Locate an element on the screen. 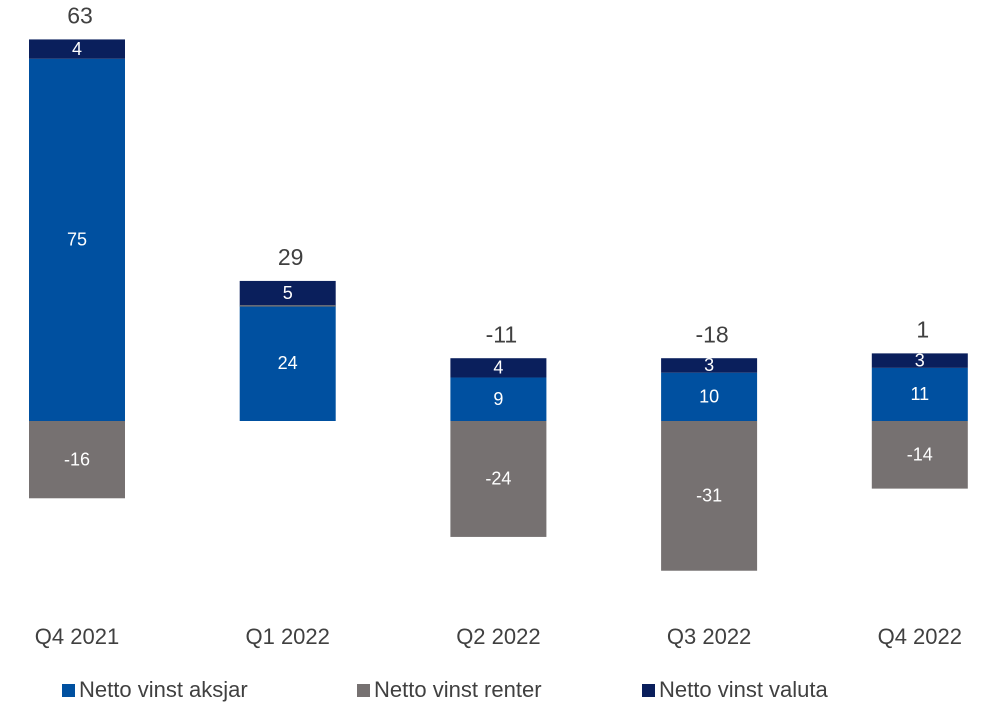  data-label: 75 is located at coordinates (77, 240).